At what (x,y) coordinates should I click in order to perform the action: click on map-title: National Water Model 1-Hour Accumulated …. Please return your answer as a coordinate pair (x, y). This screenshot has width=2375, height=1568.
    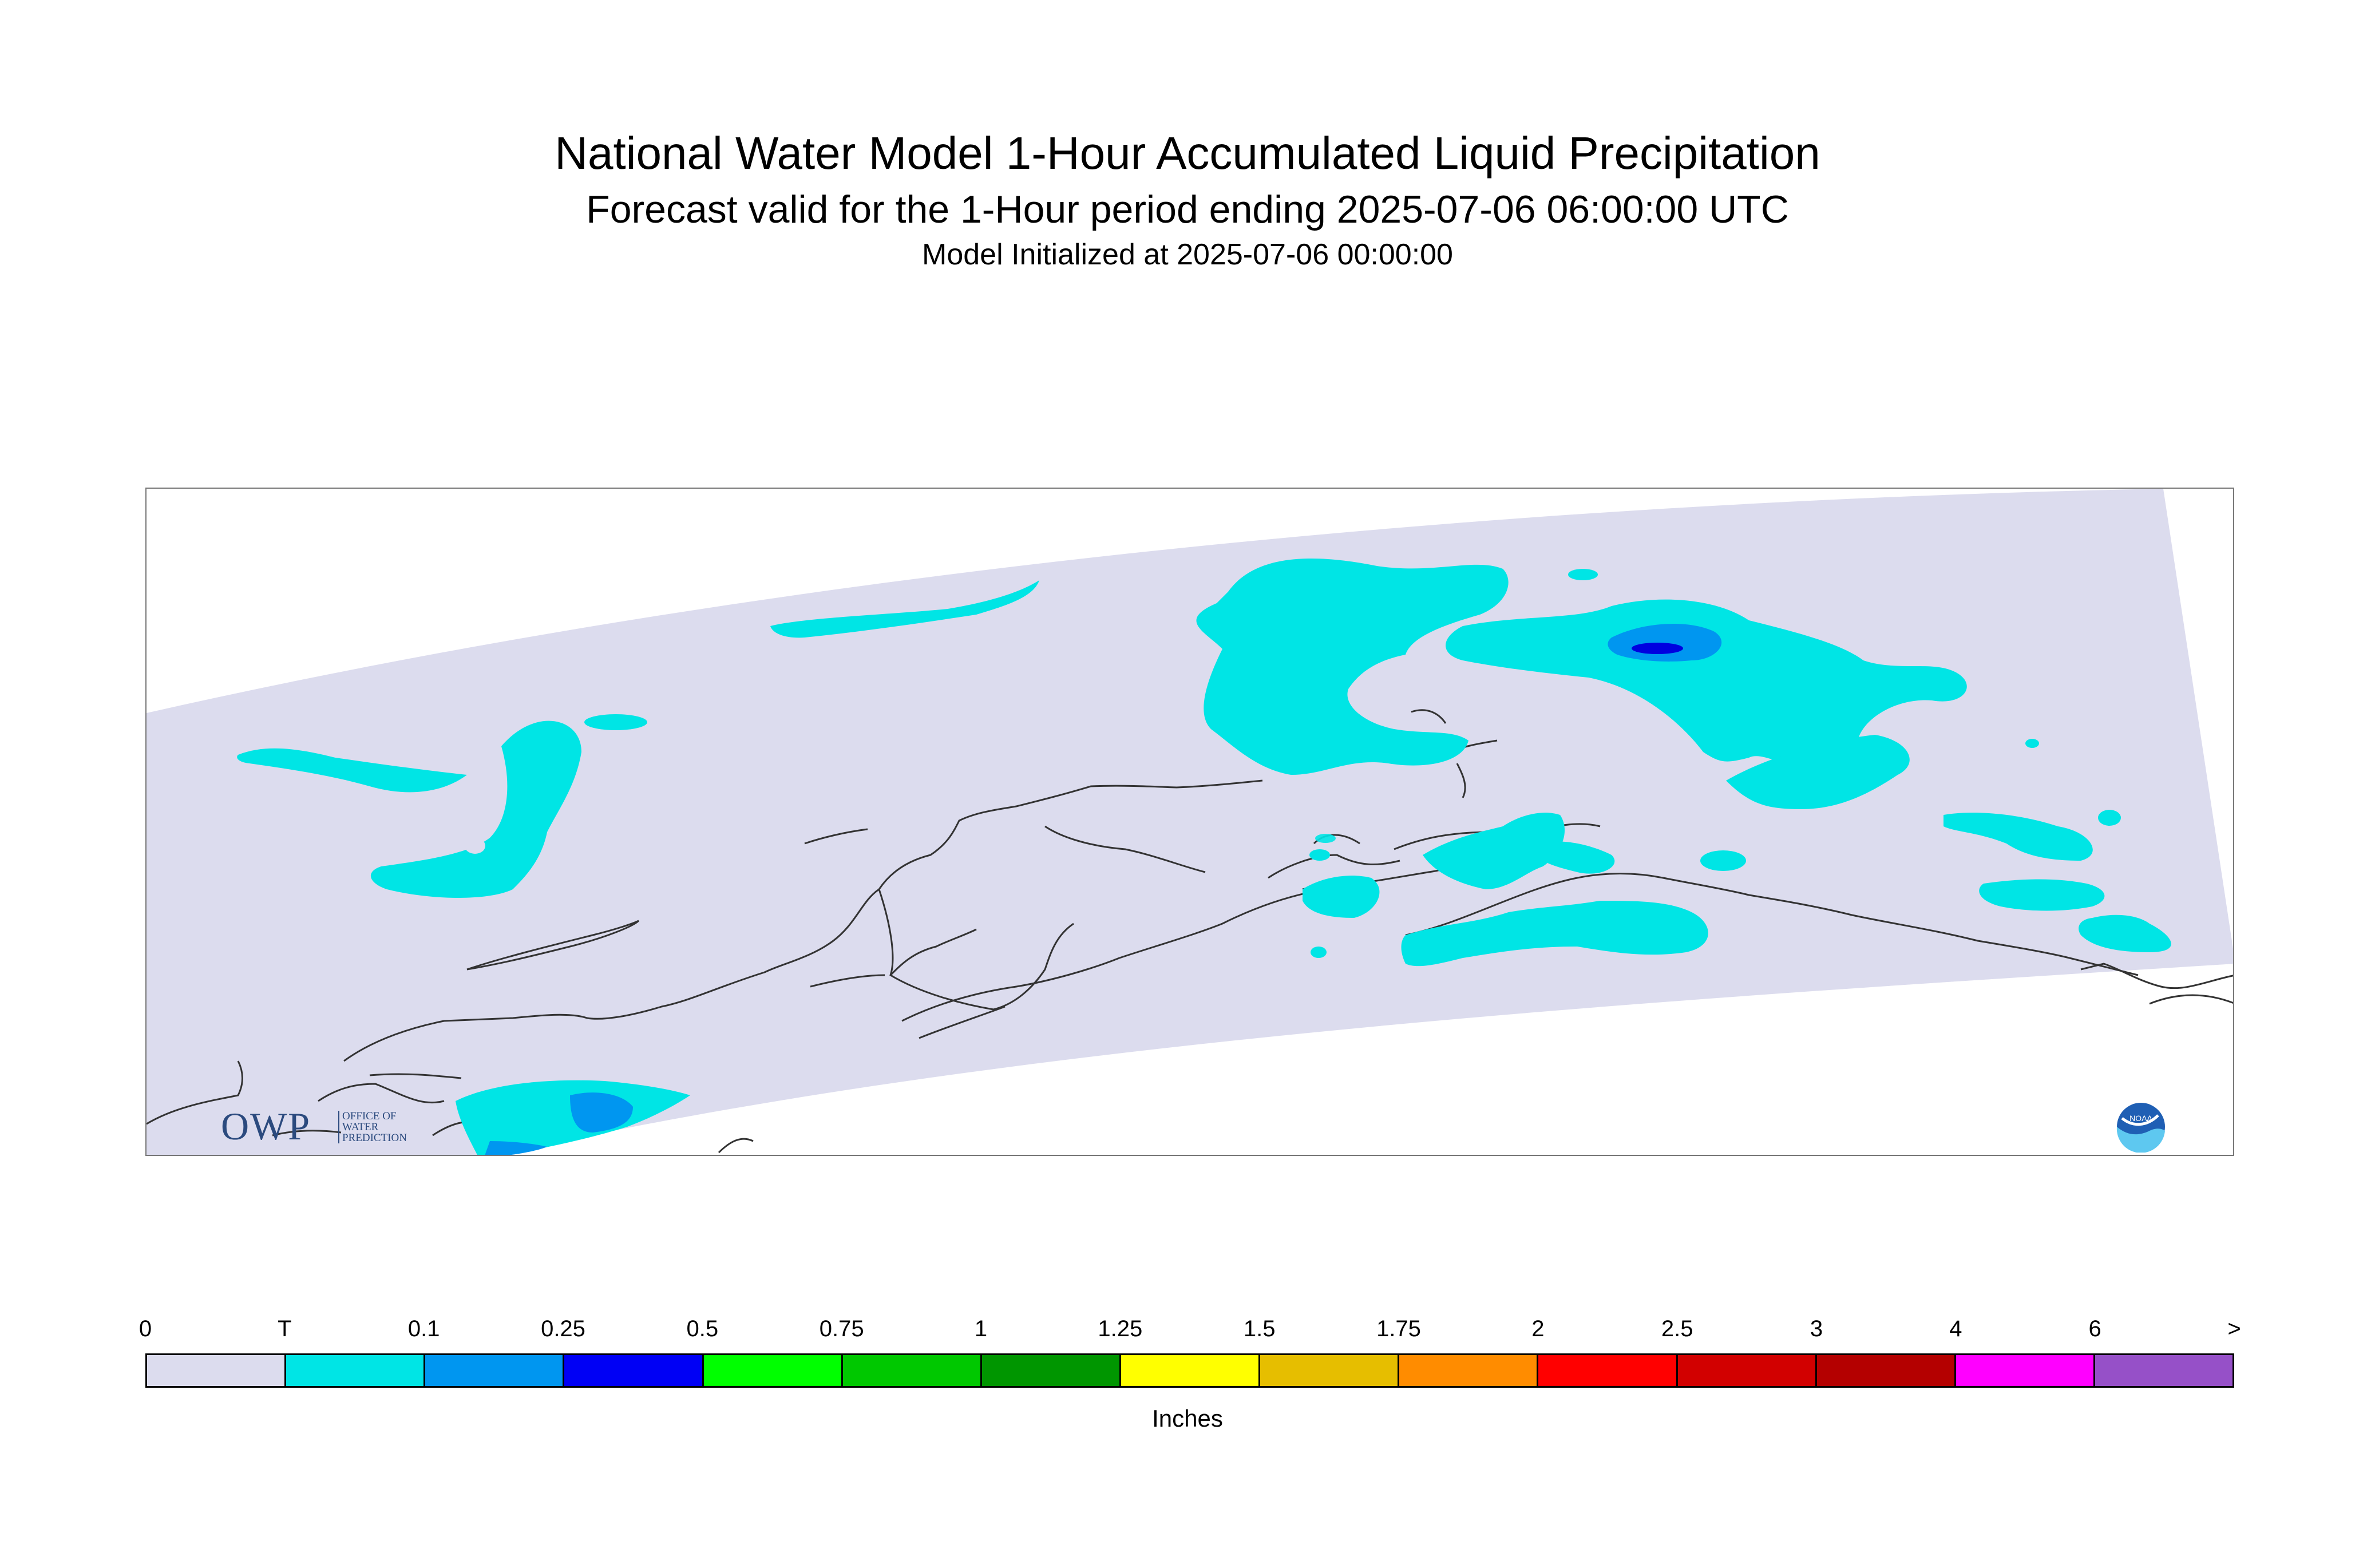
    Looking at the image, I should click on (1187, 153).